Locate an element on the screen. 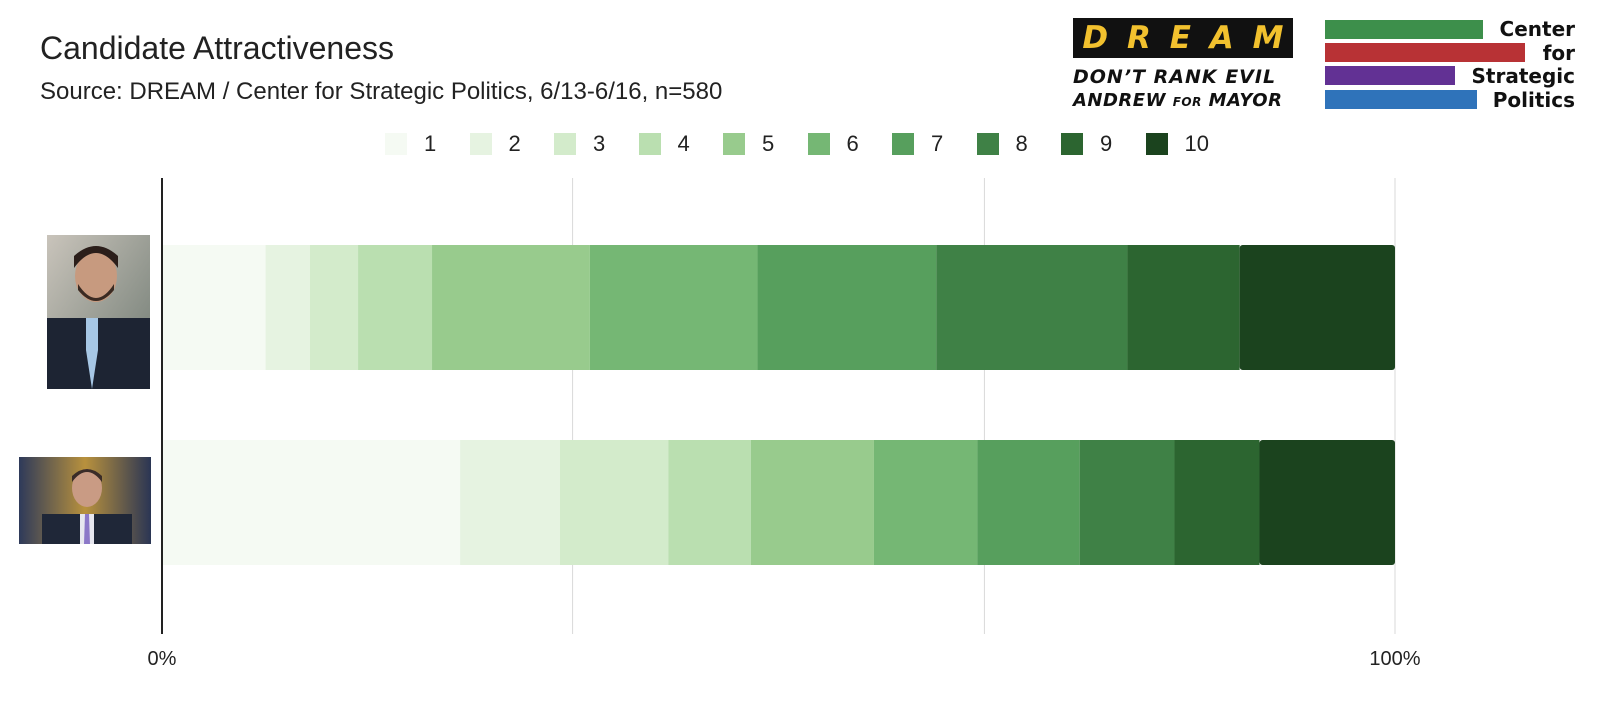 This screenshot has width=1600, height=706. legend-label: 9 is located at coordinates (1106, 143).